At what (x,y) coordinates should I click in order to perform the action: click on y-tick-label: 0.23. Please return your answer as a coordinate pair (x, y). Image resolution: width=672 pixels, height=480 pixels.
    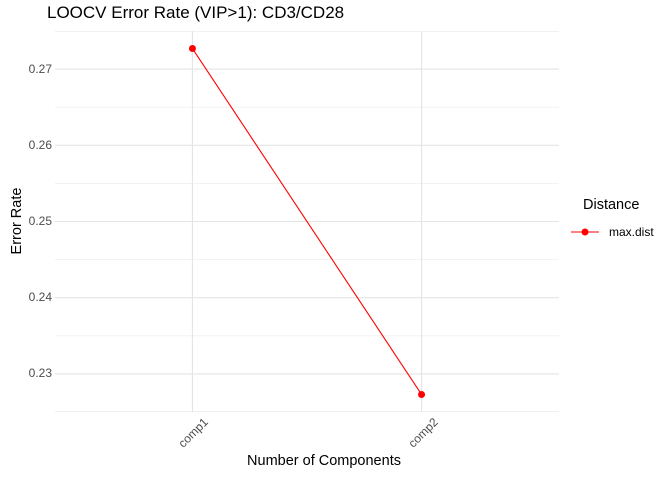
    Looking at the image, I should click on (40, 373).